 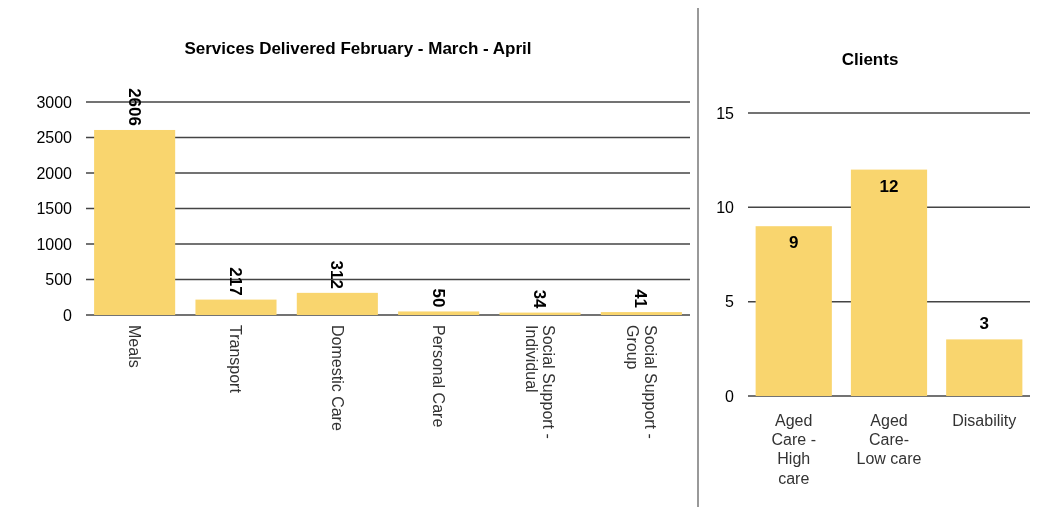 I want to click on x-tick-label: Meals, so click(x=135, y=346).